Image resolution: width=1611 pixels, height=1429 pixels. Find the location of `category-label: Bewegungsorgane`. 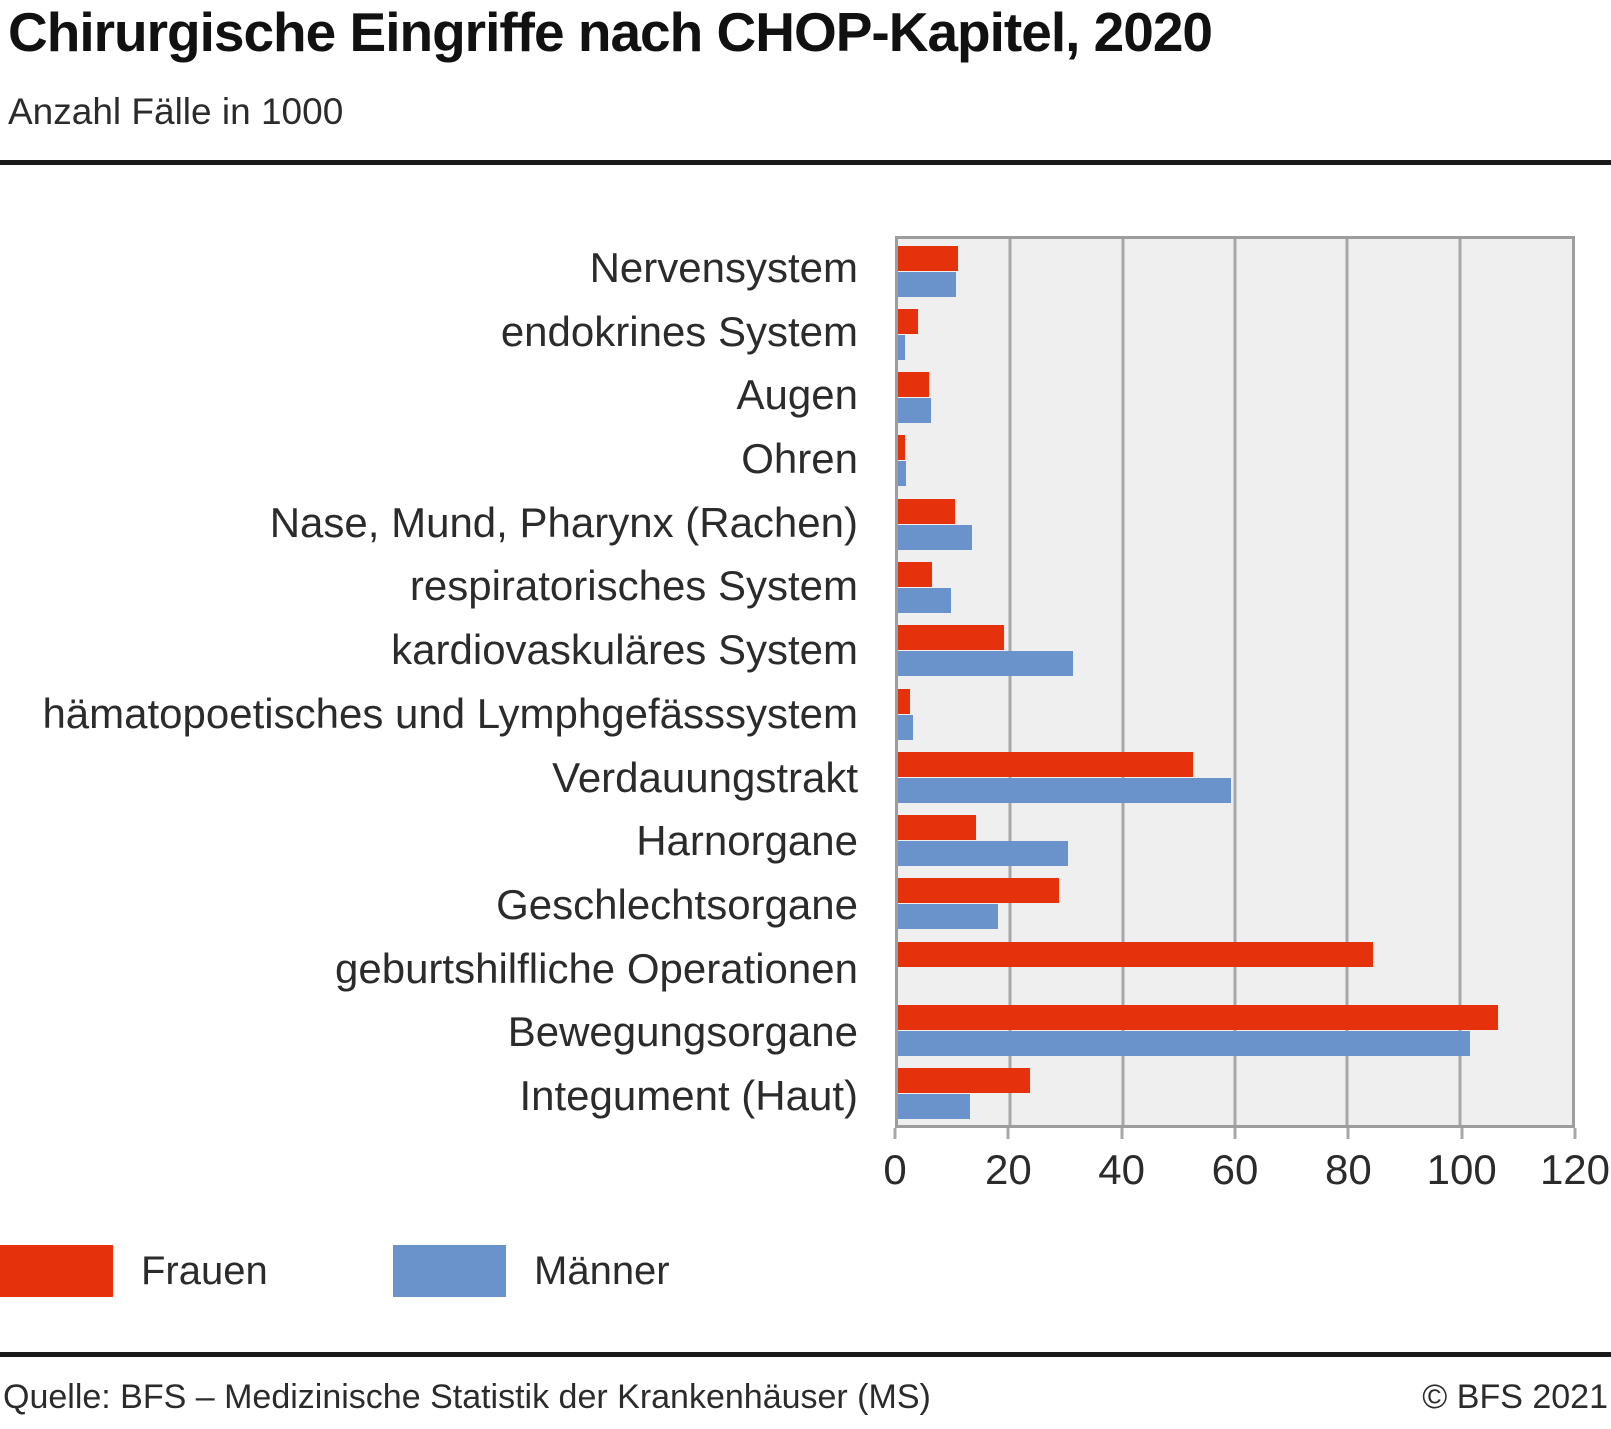

category-label: Bewegungsorgane is located at coordinates (682, 1032).